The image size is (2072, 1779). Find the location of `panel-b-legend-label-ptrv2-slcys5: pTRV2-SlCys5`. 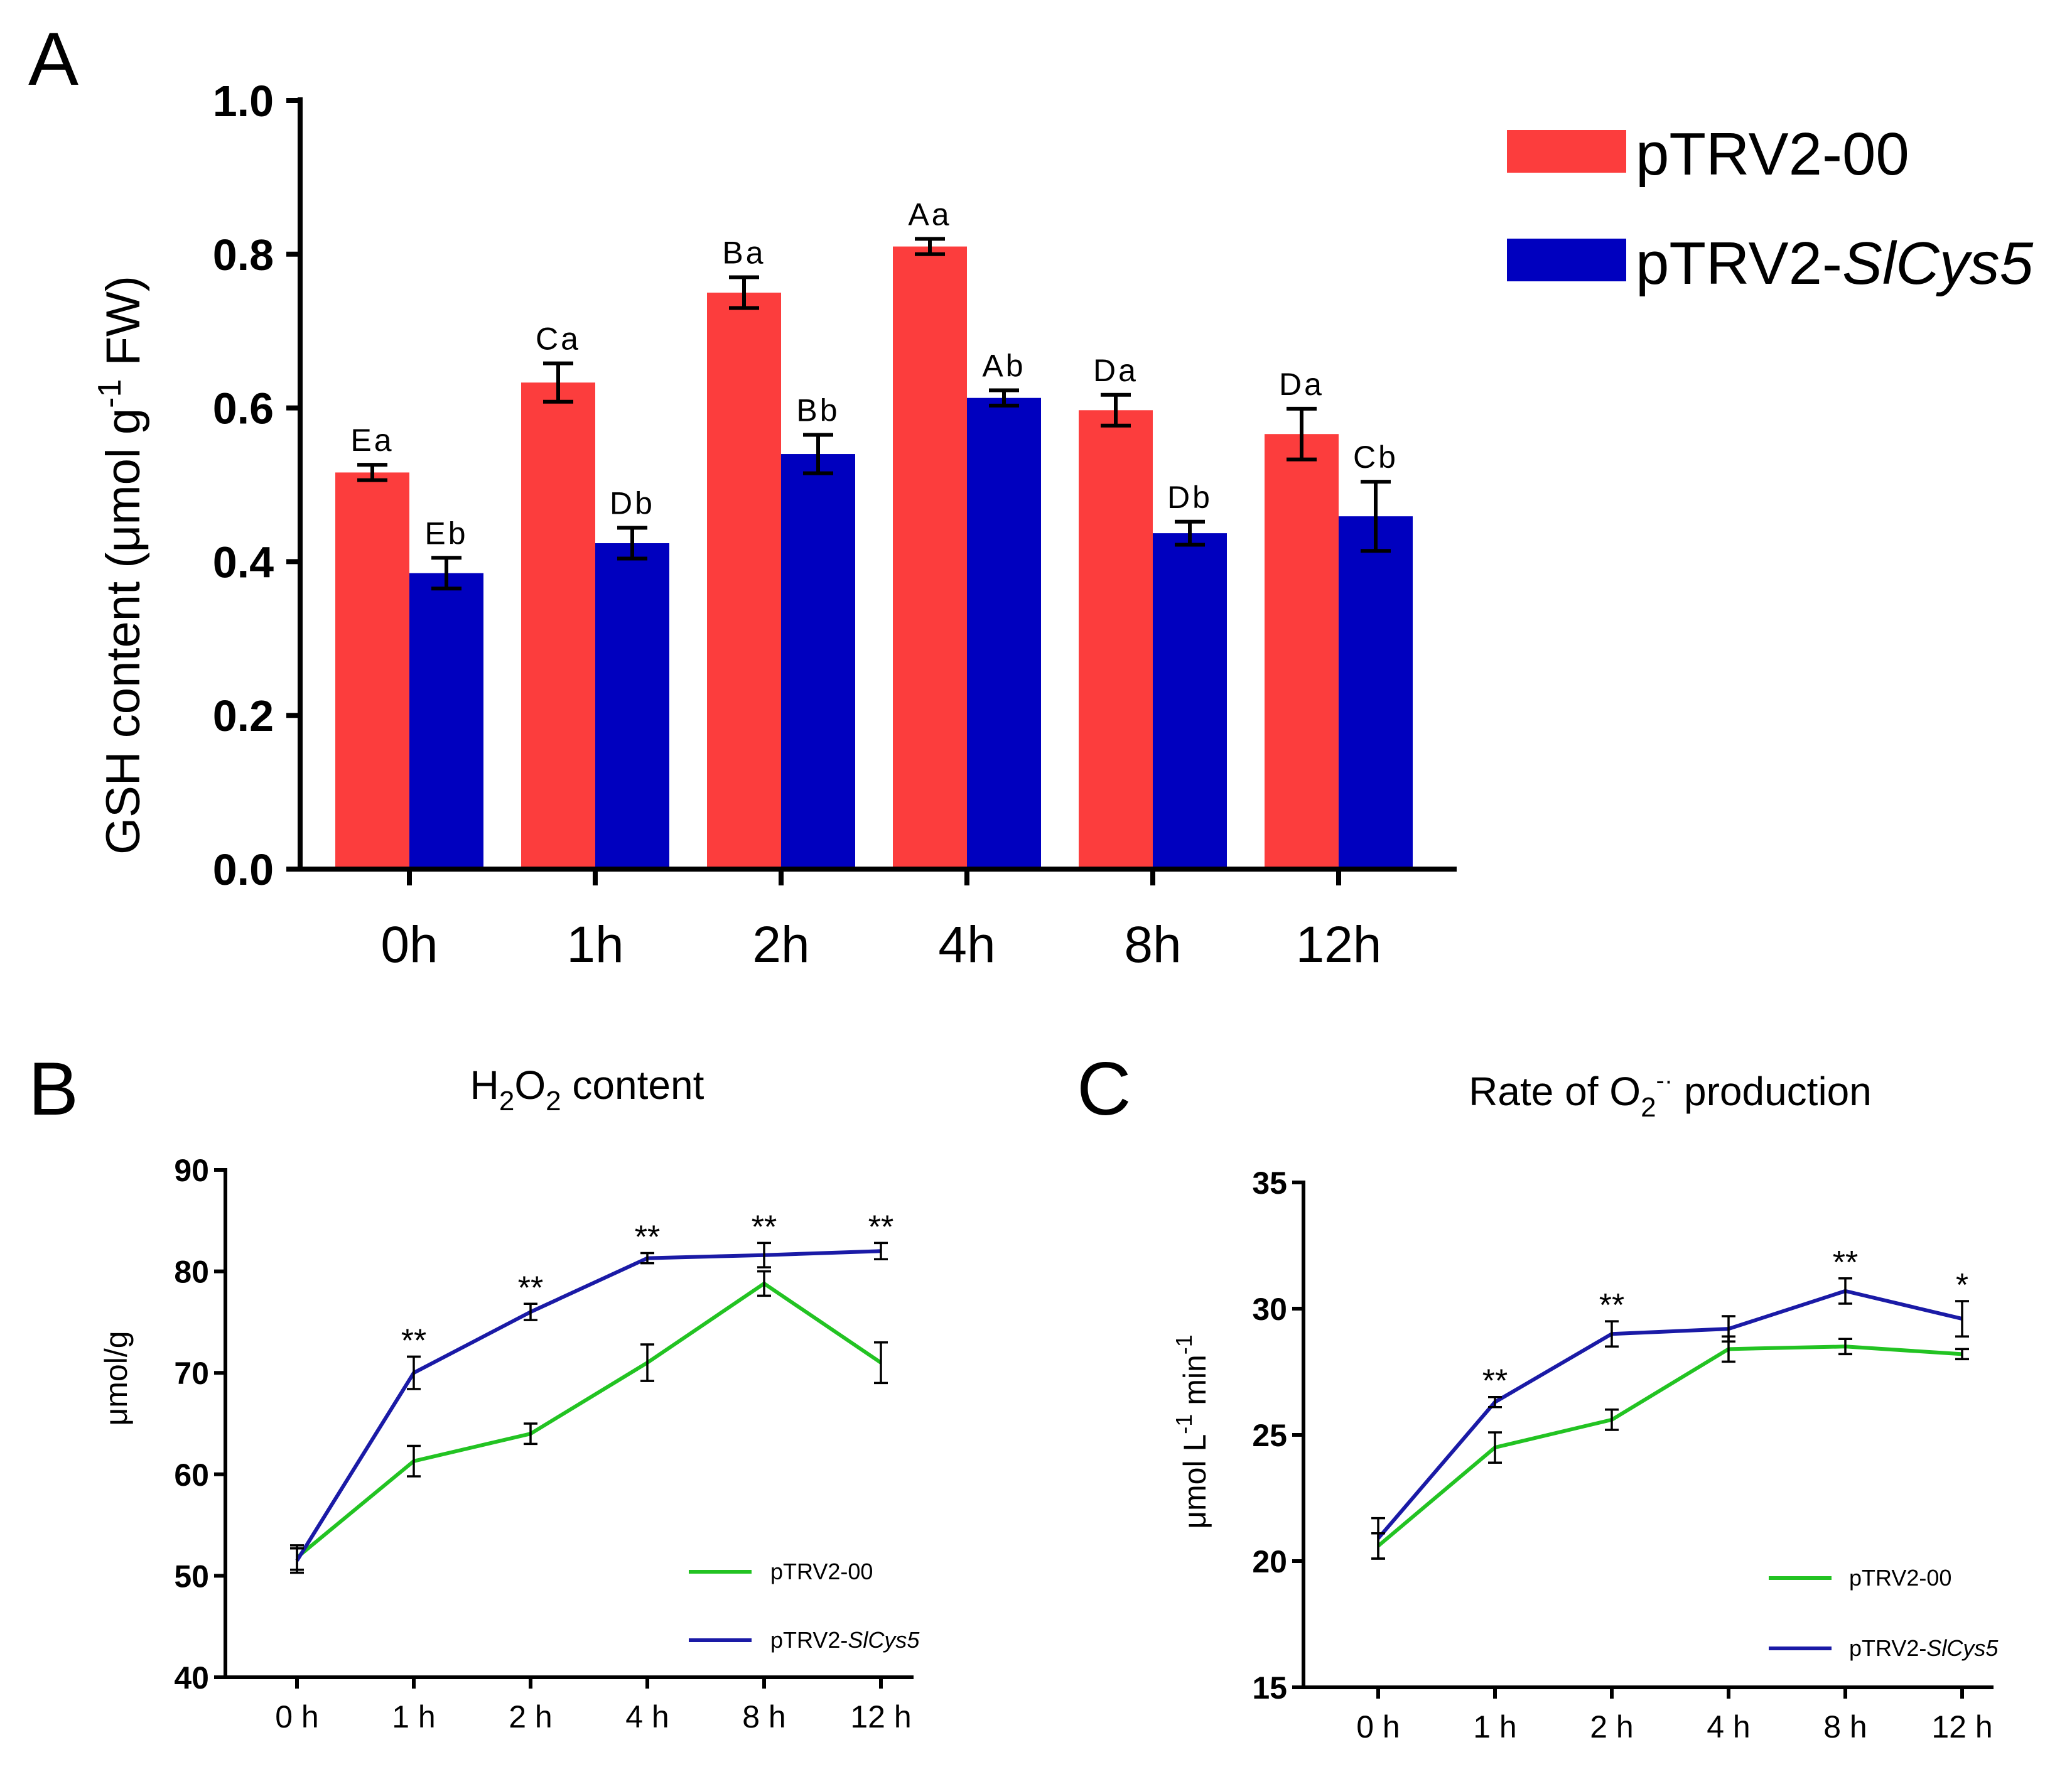

panel-b-legend-label-ptrv2-slcys5: pTRV2-SlCys5 is located at coordinates (845, 1640).